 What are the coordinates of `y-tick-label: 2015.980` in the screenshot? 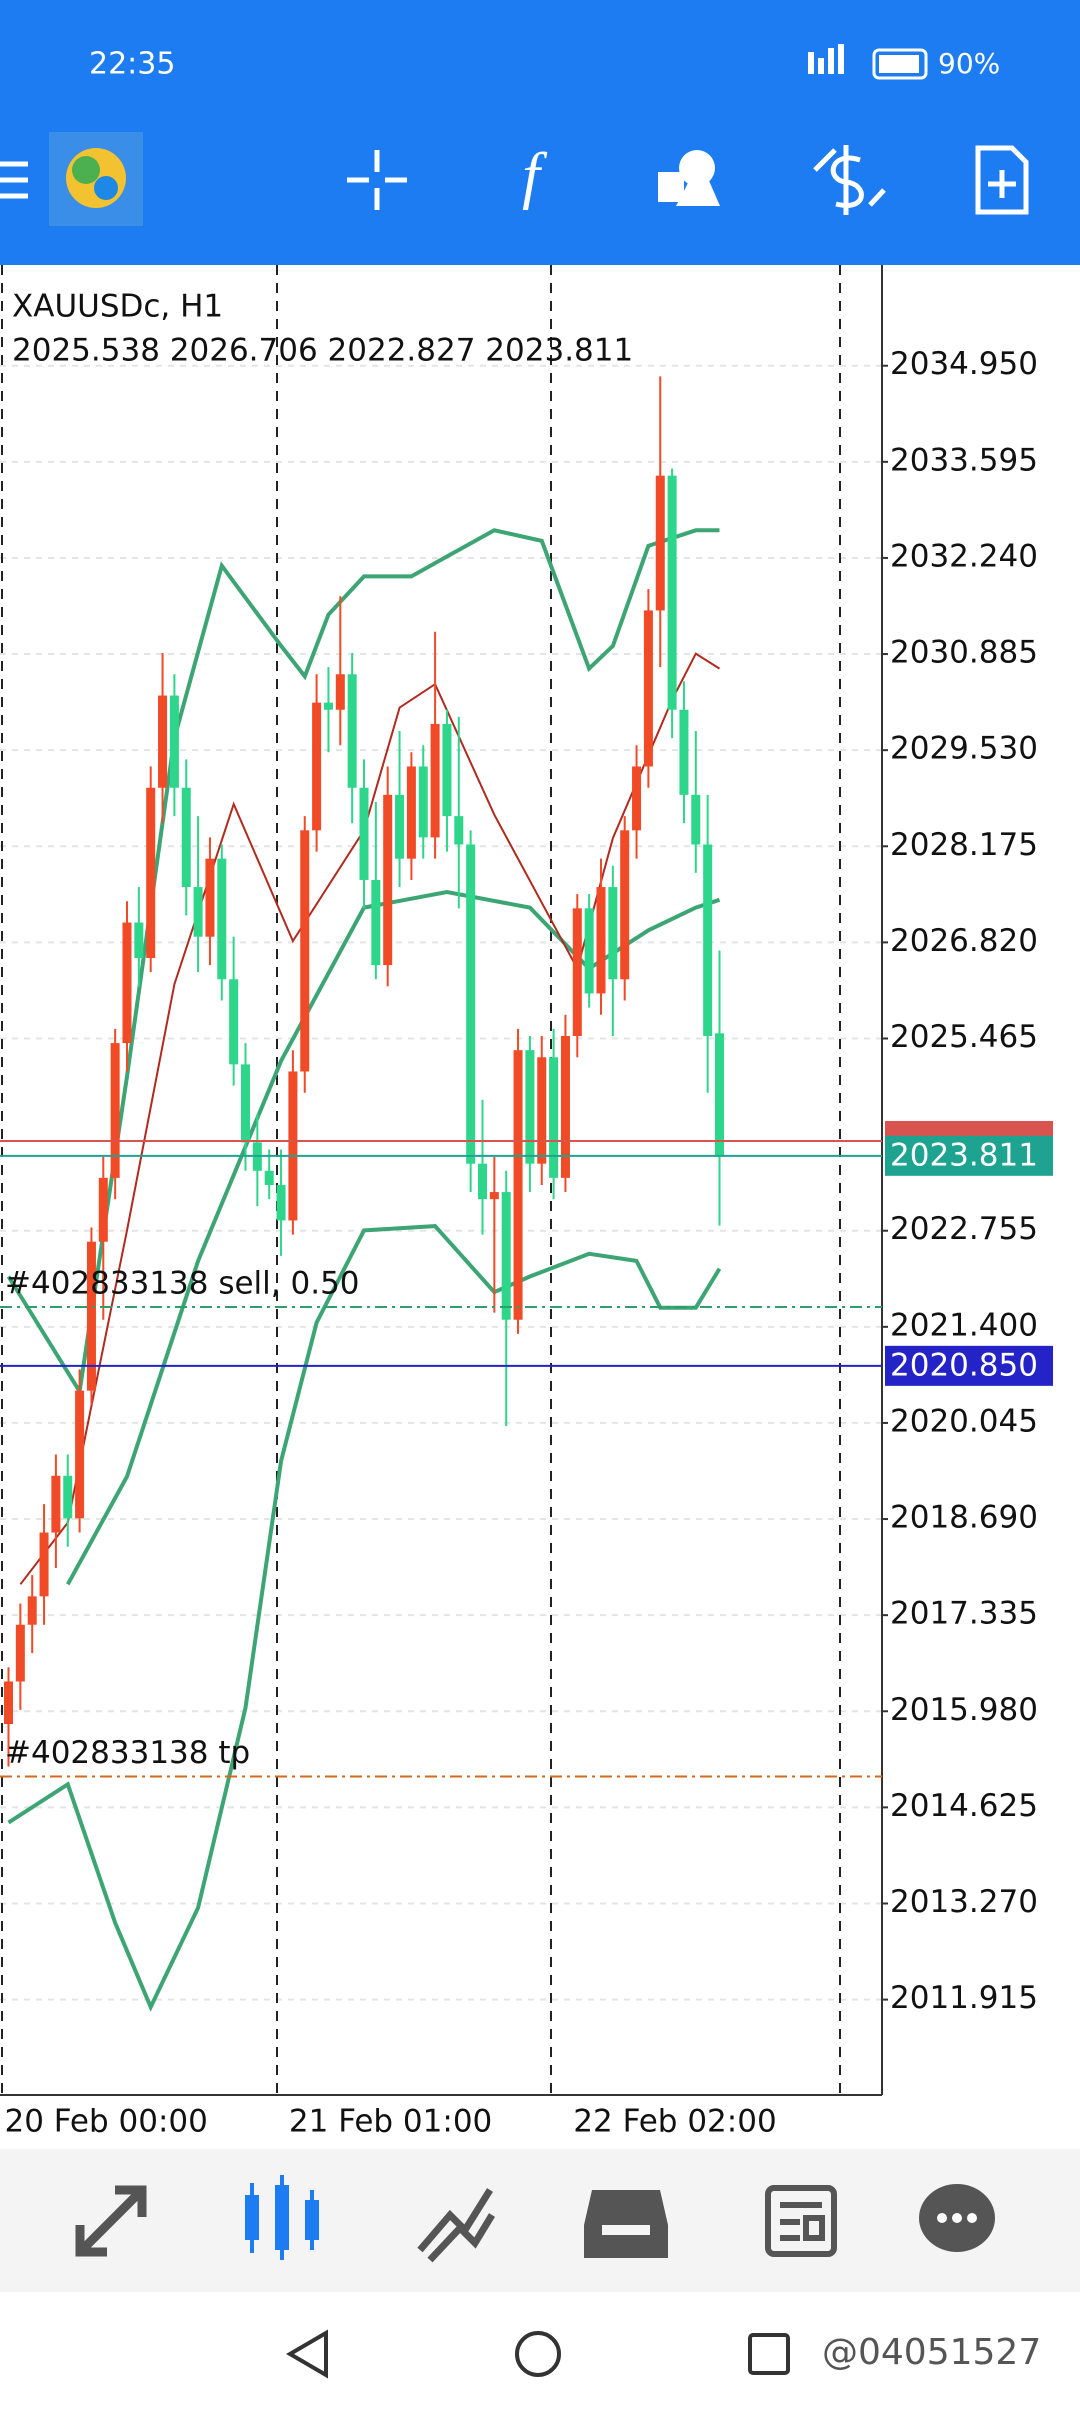 It's located at (964, 1710).